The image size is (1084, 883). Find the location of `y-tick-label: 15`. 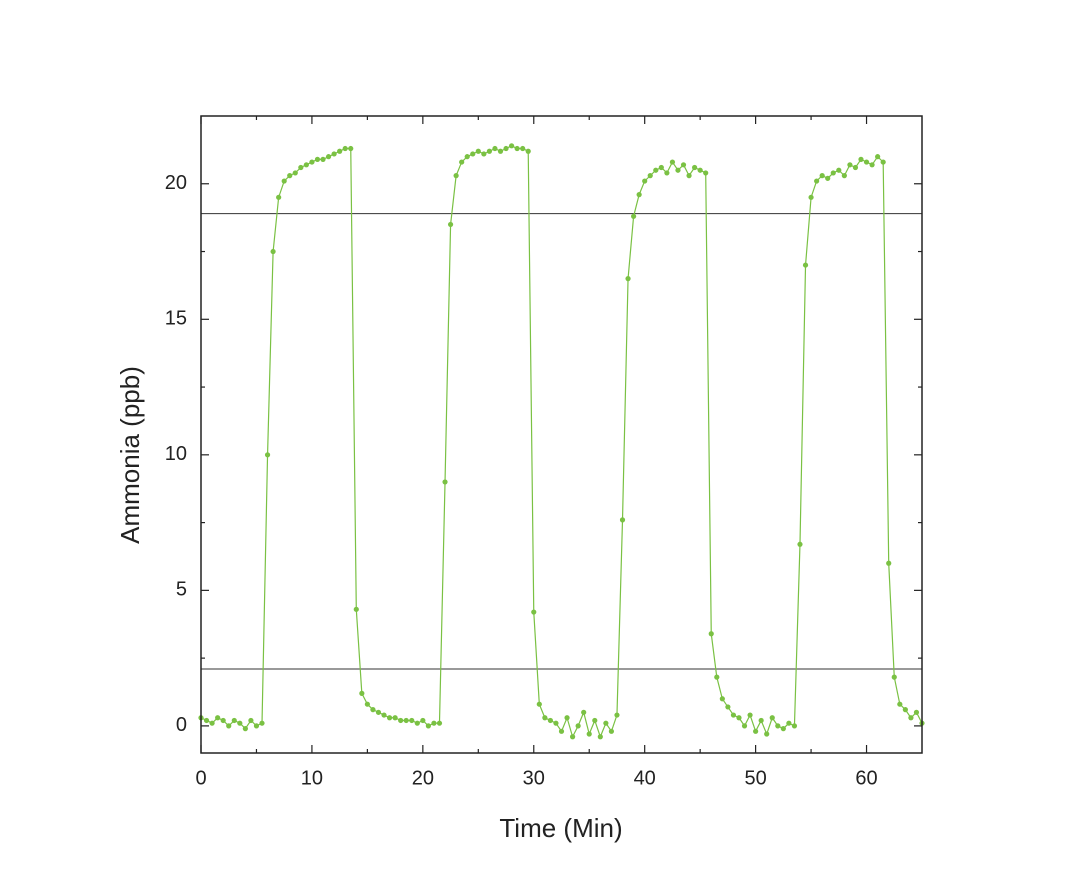

y-tick-label: 15 is located at coordinates (176, 319).